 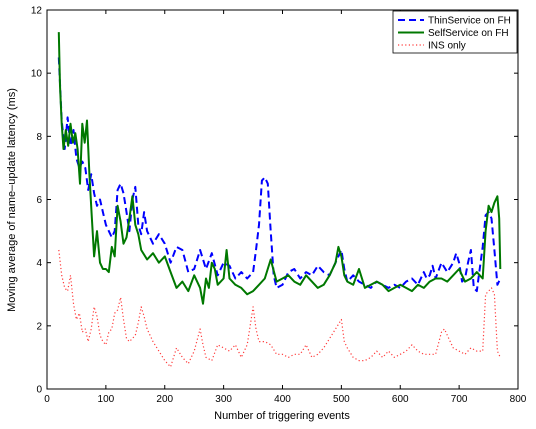 I want to click on x-tick-label: 300, so click(x=223, y=399).